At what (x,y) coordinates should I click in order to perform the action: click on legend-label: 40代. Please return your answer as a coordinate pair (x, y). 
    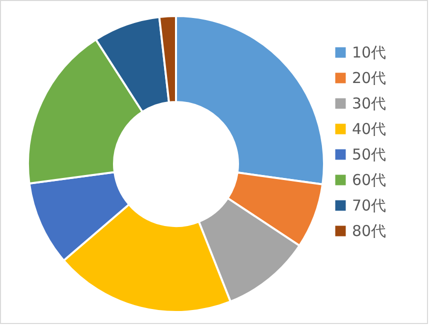
    Looking at the image, I should click on (369, 129).